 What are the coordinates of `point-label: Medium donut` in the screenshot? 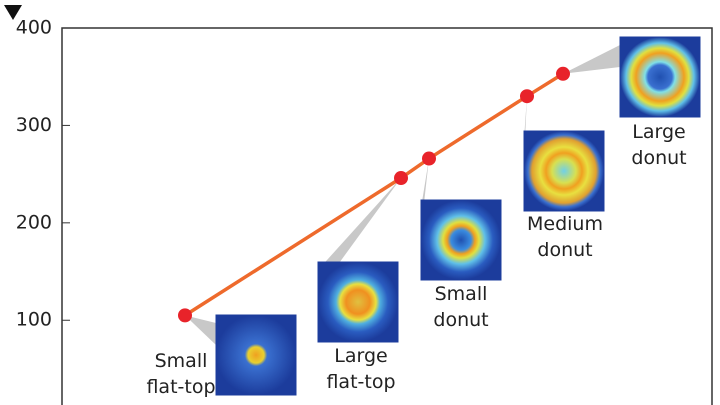 It's located at (565, 237).